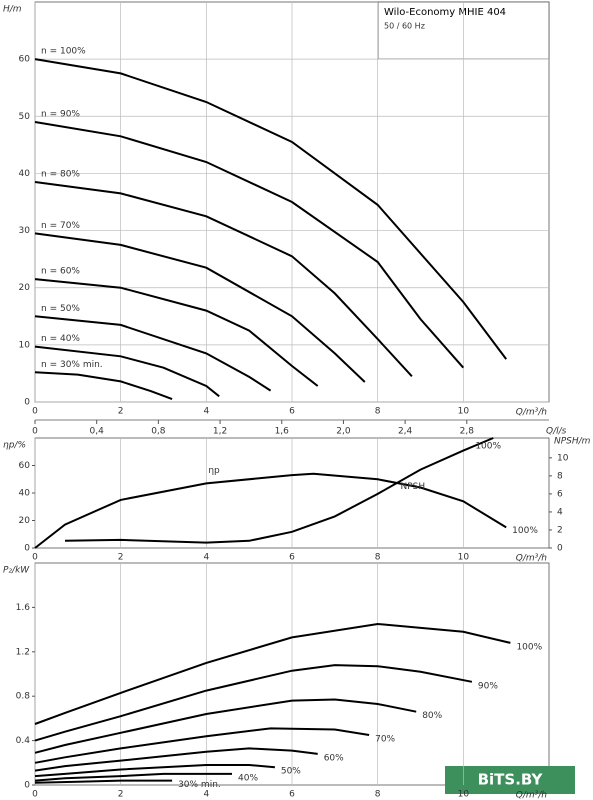  I want to click on y2-tick-label: 8, so click(560, 476).